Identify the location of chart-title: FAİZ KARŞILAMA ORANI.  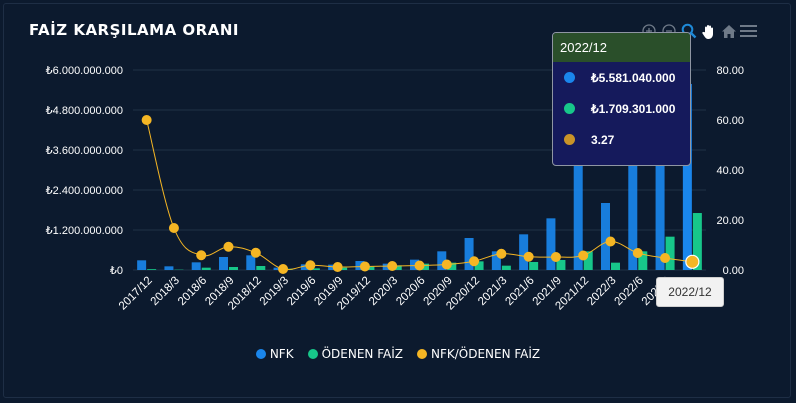
(134, 30).